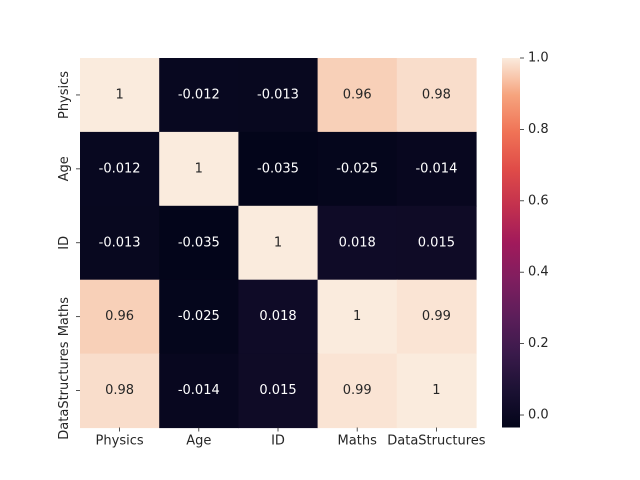  Describe the element at coordinates (120, 441) in the screenshot. I see `x-tick-label: Physics` at that location.